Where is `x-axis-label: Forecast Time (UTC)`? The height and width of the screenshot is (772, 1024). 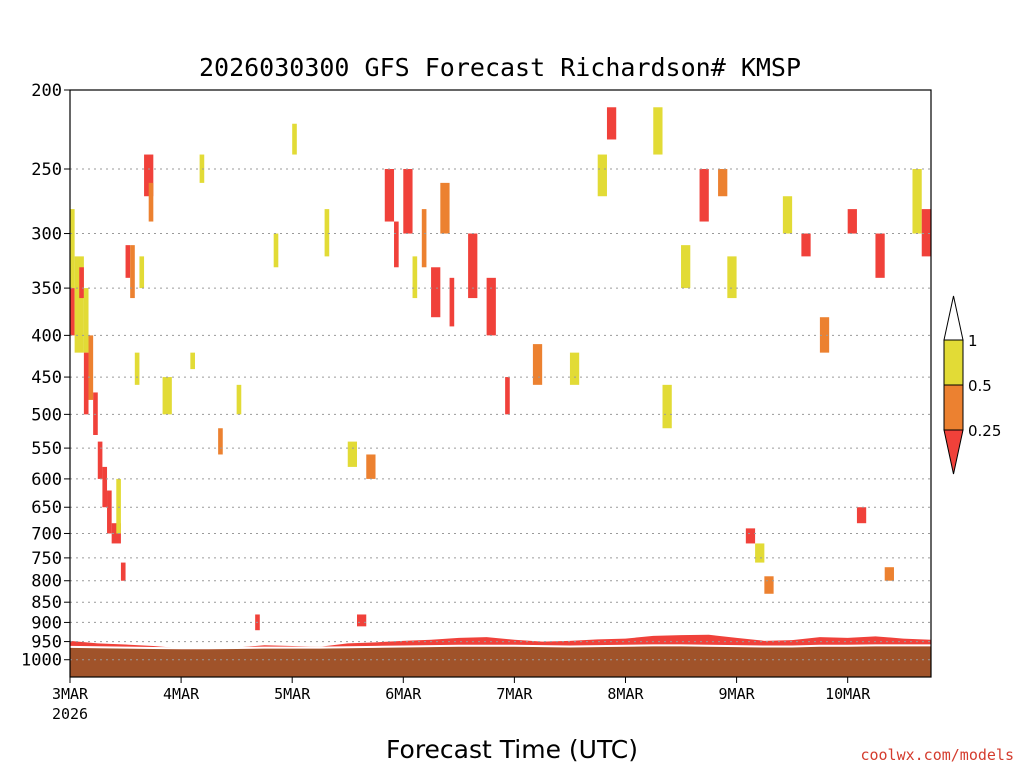 x-axis-label: Forecast Time (UTC) is located at coordinates (512, 749).